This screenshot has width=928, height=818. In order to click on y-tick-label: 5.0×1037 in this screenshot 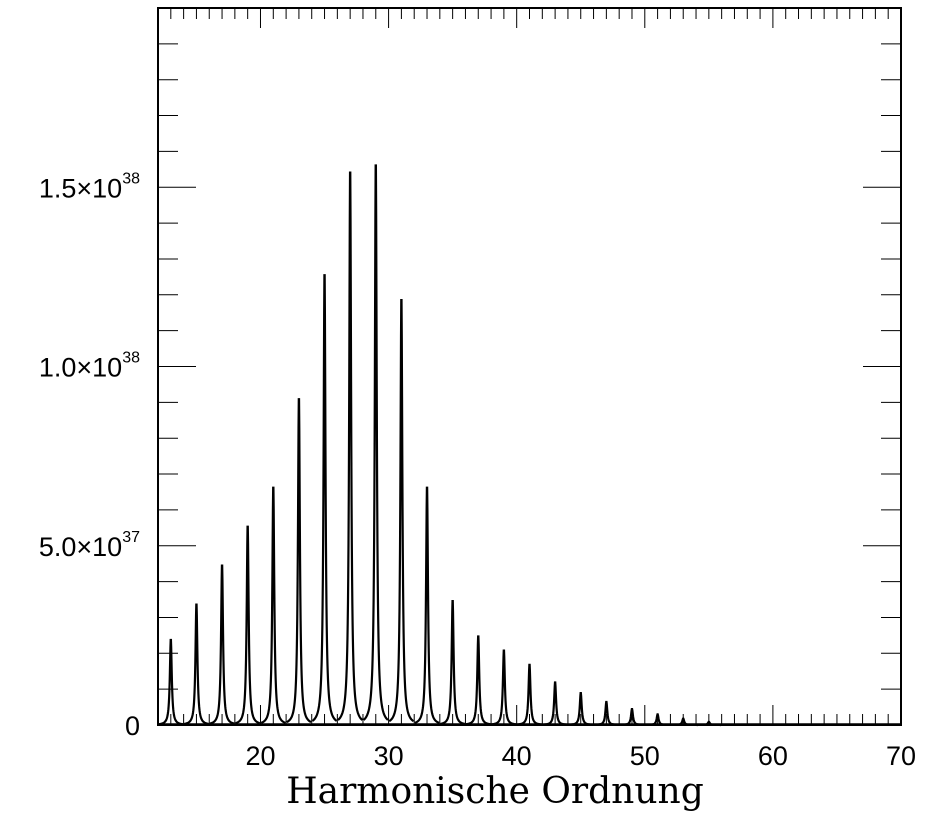, I will do `click(89, 545)`.